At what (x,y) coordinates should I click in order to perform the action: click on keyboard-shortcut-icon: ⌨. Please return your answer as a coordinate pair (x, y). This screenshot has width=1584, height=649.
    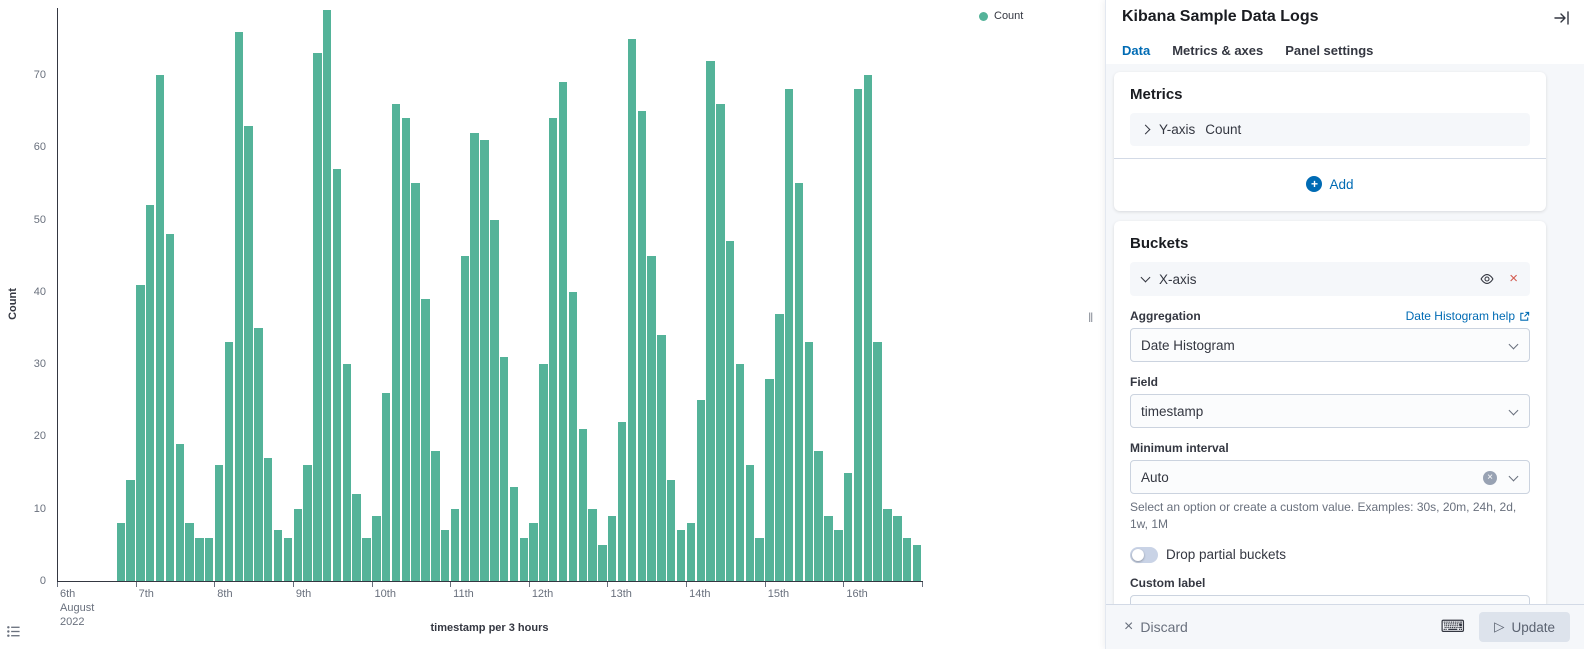
    Looking at the image, I should click on (1453, 626).